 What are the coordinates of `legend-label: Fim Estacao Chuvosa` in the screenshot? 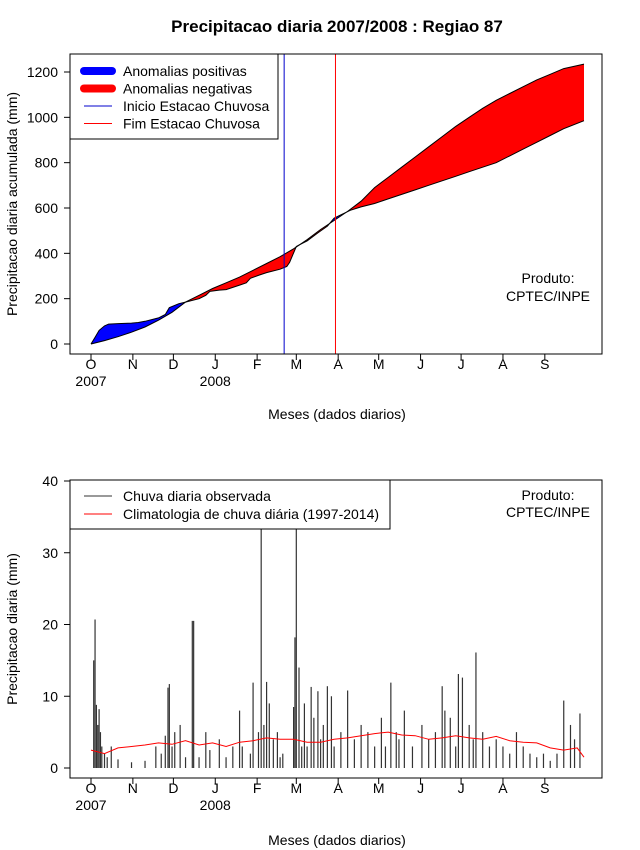 It's located at (191, 124).